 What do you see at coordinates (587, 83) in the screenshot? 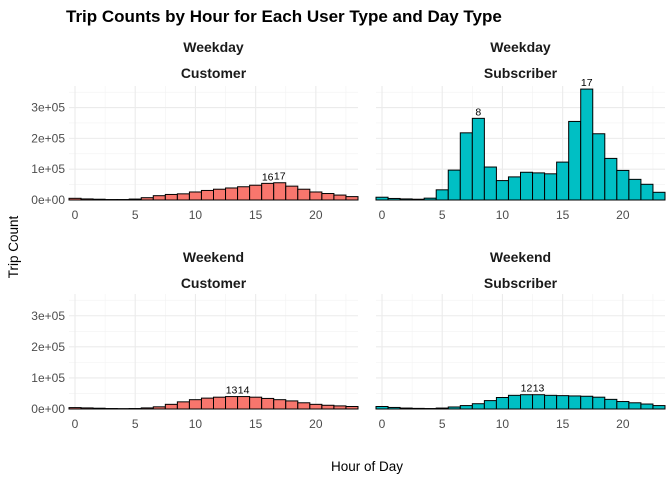
I see `peak-label: 17` at bounding box center [587, 83].